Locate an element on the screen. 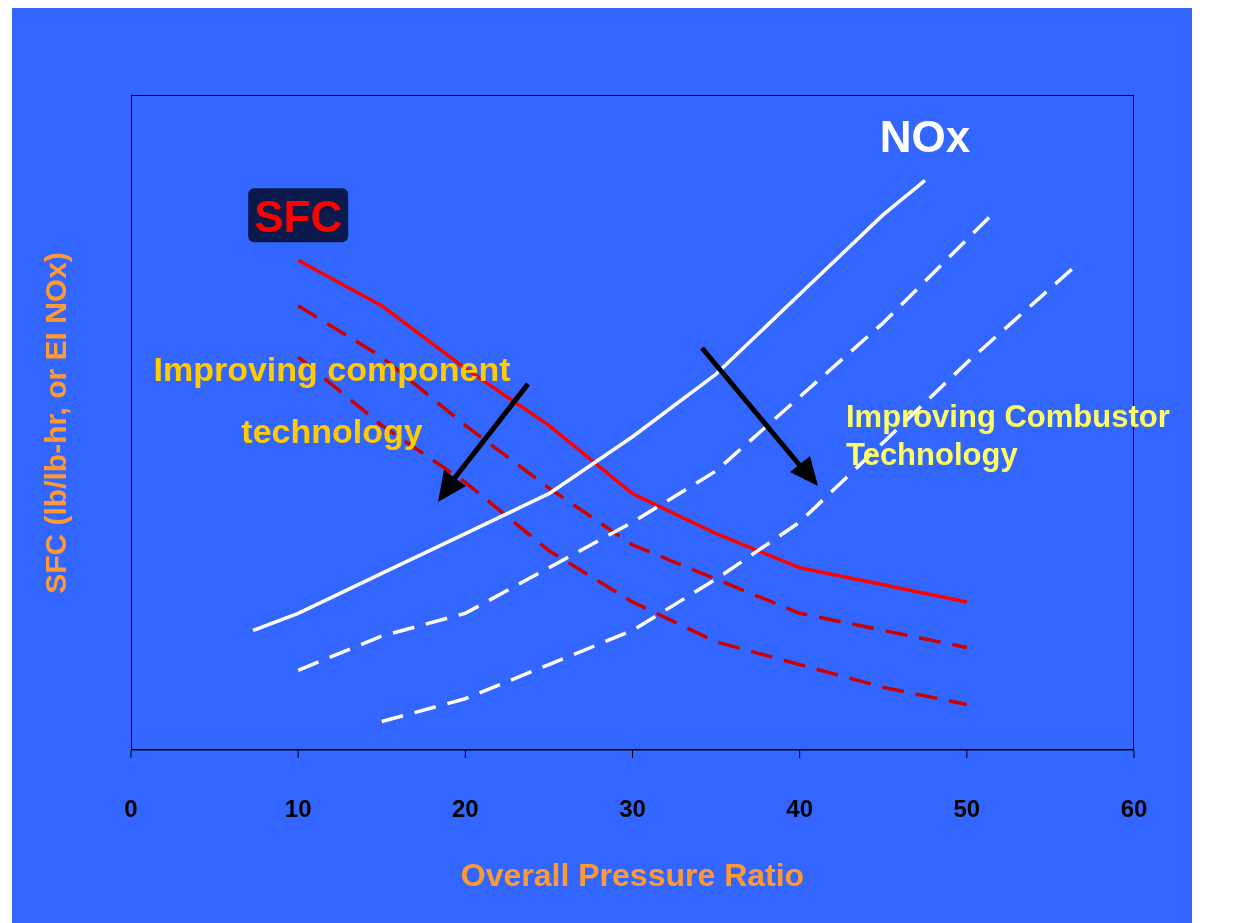 The height and width of the screenshot is (923, 1238). x-tick-label: 50 is located at coordinates (967, 809).